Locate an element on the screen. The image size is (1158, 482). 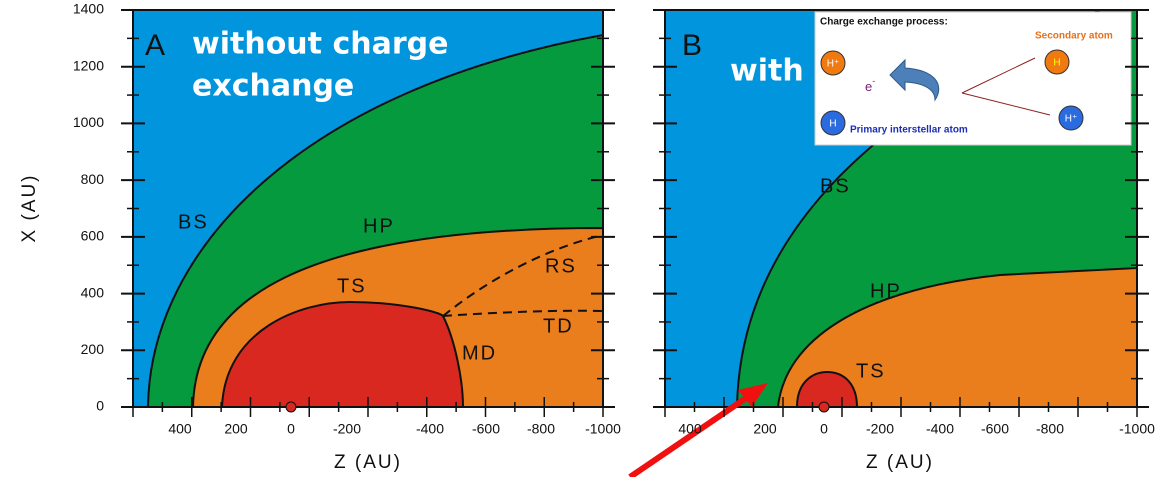
y-axis-label: X (AU) is located at coordinates (29, 208).